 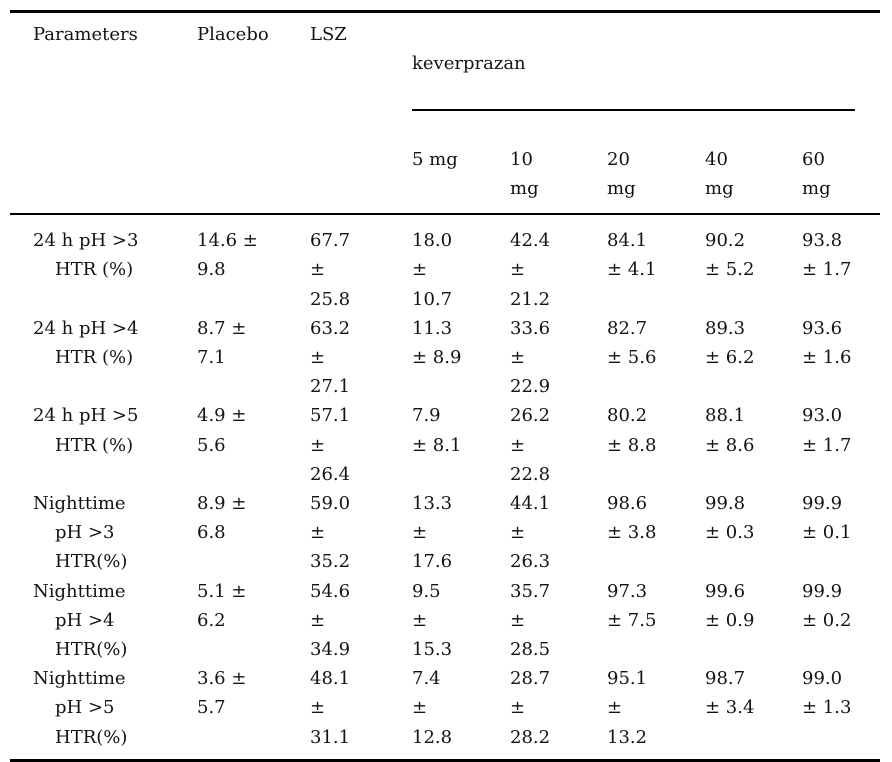 I want to click on group-header-keverprazan-label: keverprazan, so click(x=469, y=64).